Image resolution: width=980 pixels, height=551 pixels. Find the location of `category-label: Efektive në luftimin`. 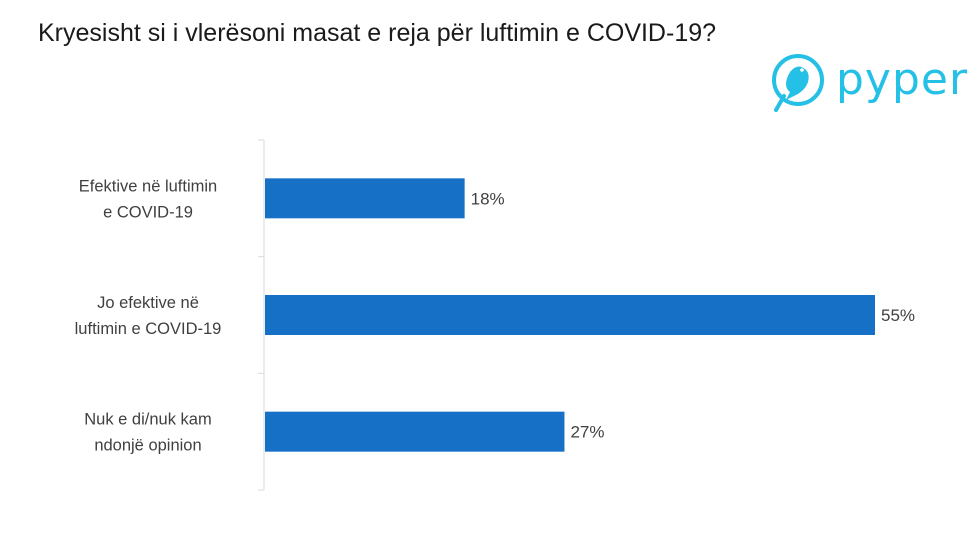

category-label: Efektive në luftimin is located at coordinates (148, 186).